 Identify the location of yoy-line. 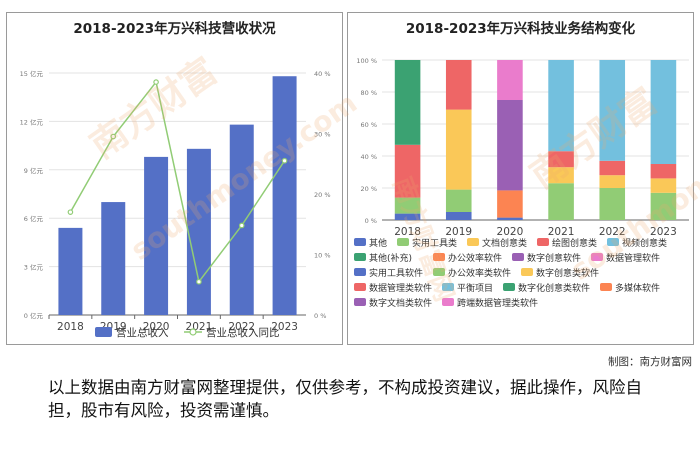
(177, 182).